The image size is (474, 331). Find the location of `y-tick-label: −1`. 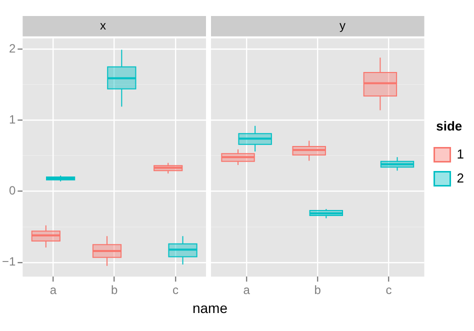

y-tick-label: −1 is located at coordinates (9, 261).